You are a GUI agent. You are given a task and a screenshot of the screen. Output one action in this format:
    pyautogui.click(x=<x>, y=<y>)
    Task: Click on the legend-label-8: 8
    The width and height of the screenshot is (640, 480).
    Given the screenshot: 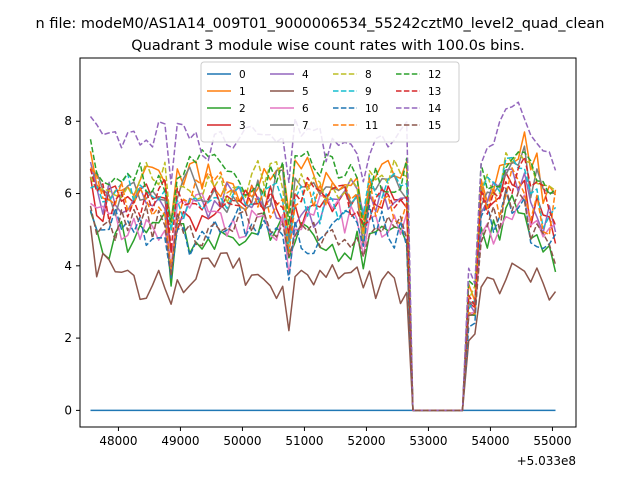 What is the action you would take?
    pyautogui.click(x=368, y=75)
    